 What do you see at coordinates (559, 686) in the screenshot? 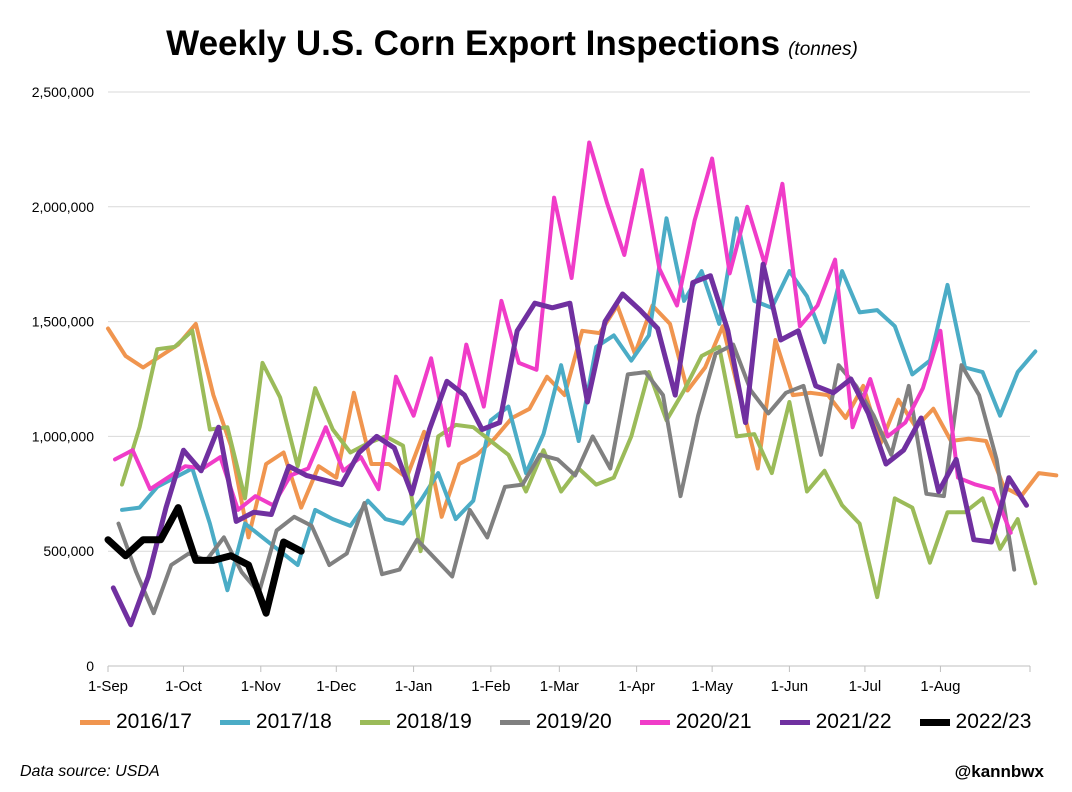
I see `x-tick-label: 1-Mar` at bounding box center [559, 686].